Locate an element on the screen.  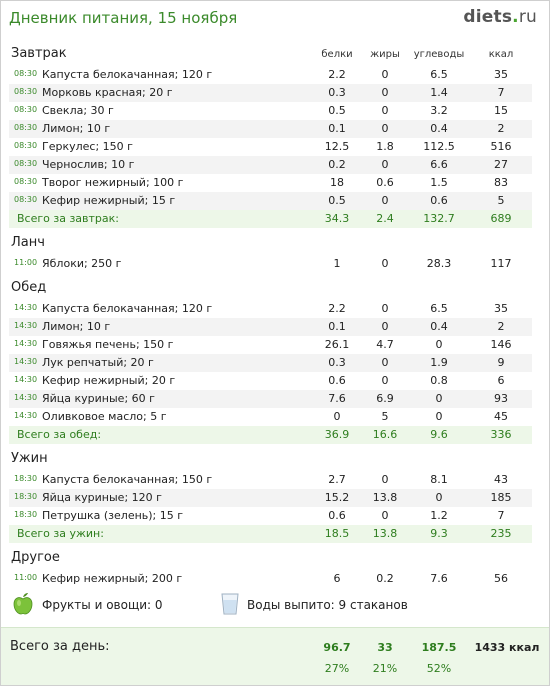
food-name: Морковь красная; 20 г is located at coordinates (107, 92).